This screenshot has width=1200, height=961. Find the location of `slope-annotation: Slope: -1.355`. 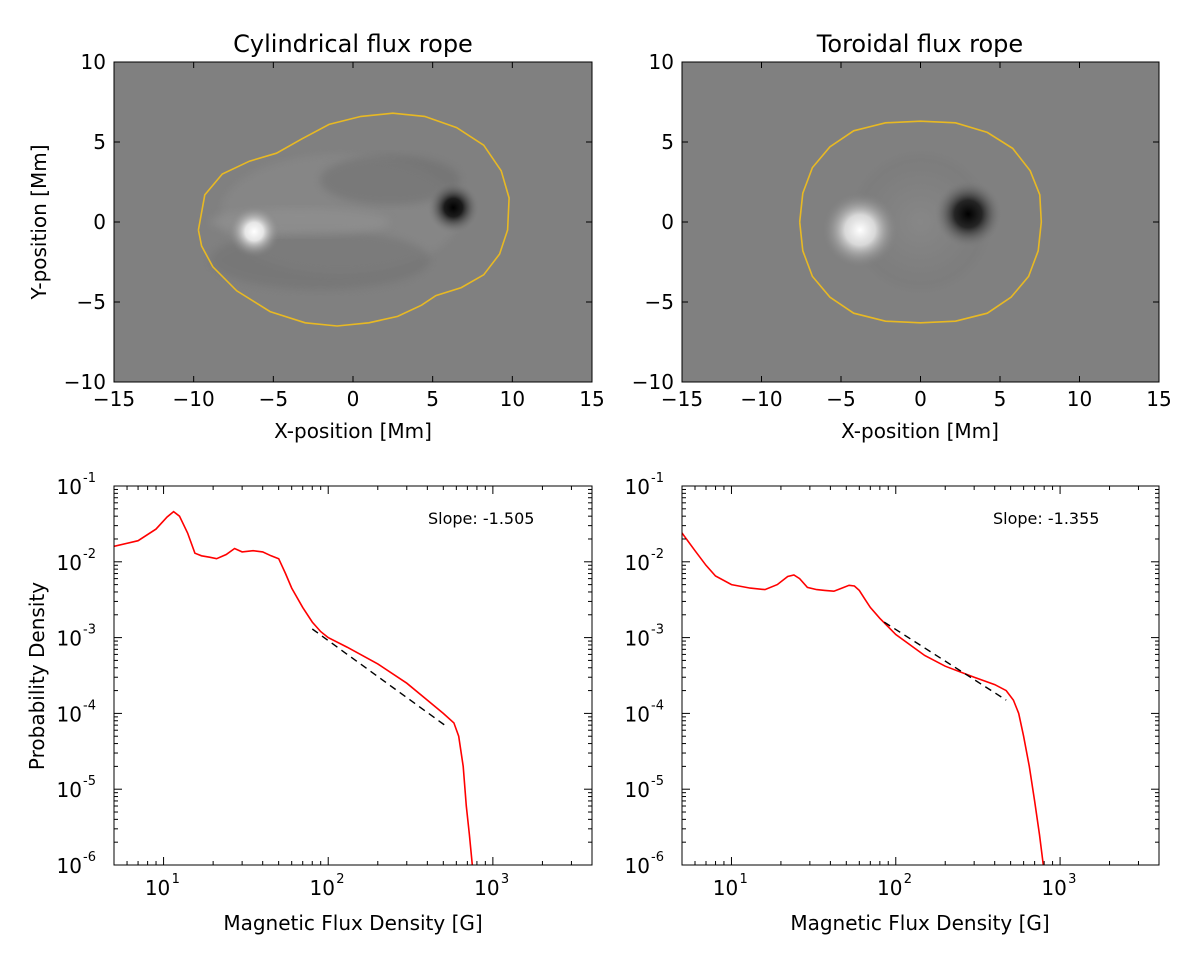

slope-annotation: Slope: -1.355 is located at coordinates (1046, 518).